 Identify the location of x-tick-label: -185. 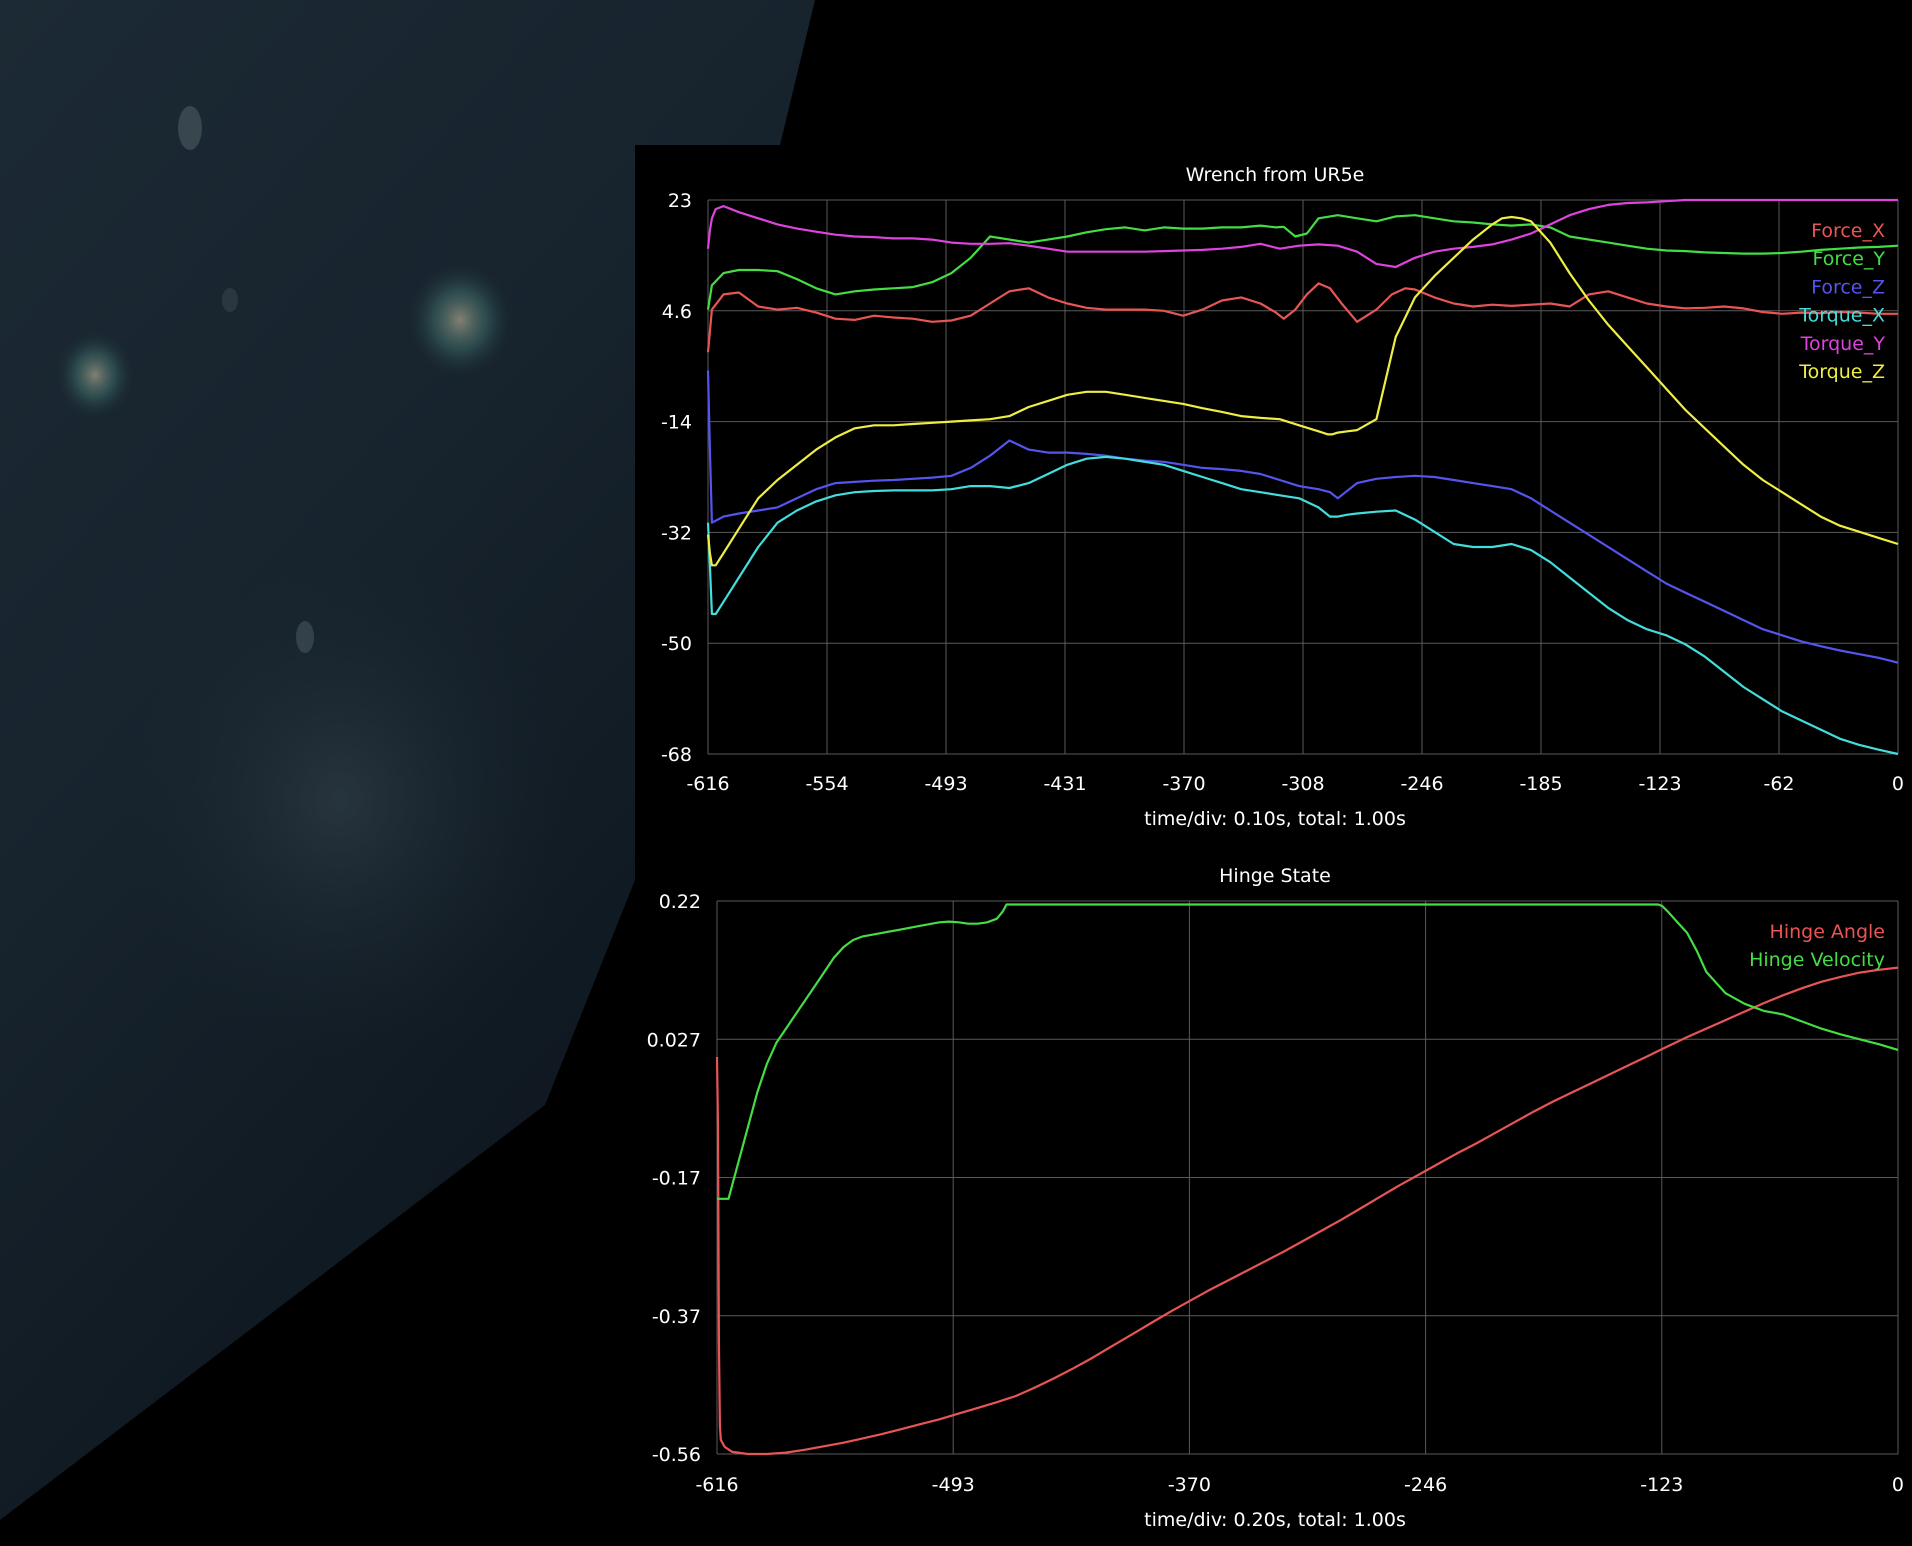
(1540, 784).